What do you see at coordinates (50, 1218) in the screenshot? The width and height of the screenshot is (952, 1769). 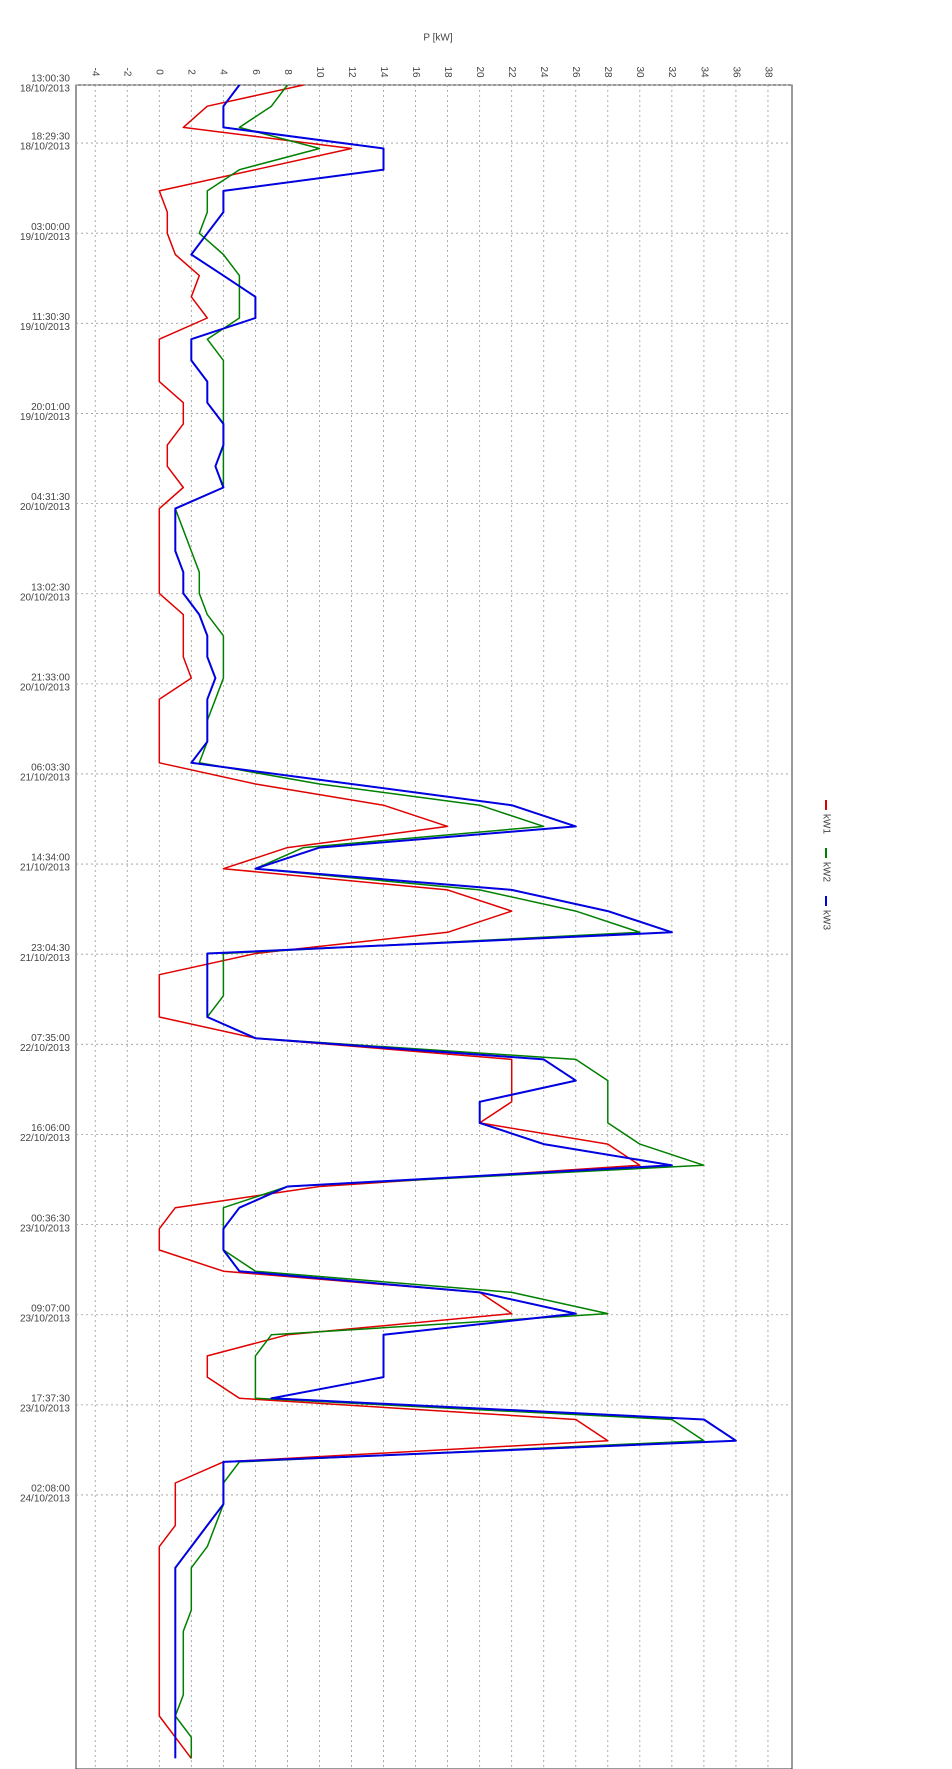 I see `y-tick-label: 00:36:30` at bounding box center [50, 1218].